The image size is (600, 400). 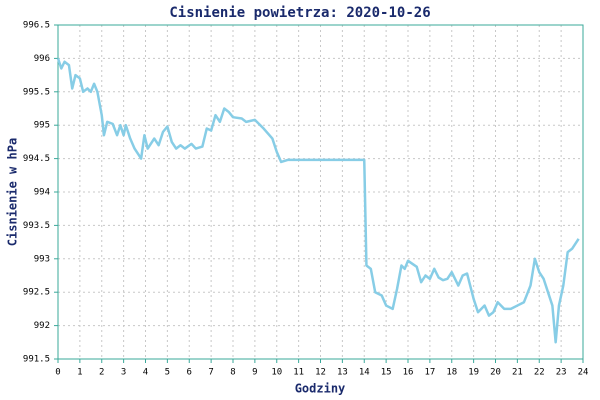 I want to click on x-tick-label: 3, so click(x=123, y=373).